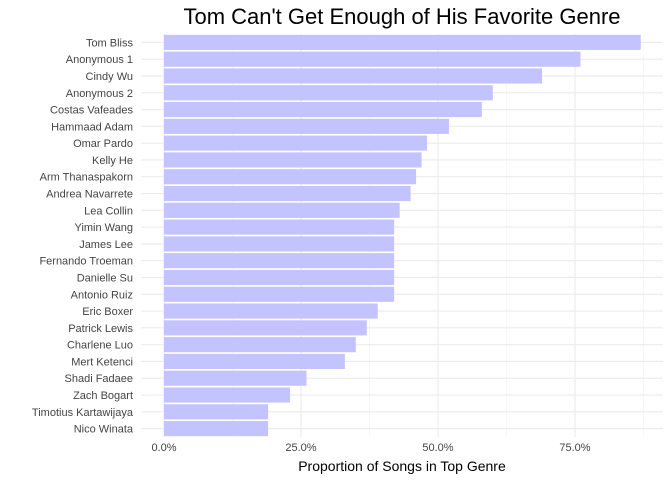 Image resolution: width=672 pixels, height=480 pixels. Describe the element at coordinates (109, 77) in the screenshot. I see `category-label: Cindy Wu` at that location.